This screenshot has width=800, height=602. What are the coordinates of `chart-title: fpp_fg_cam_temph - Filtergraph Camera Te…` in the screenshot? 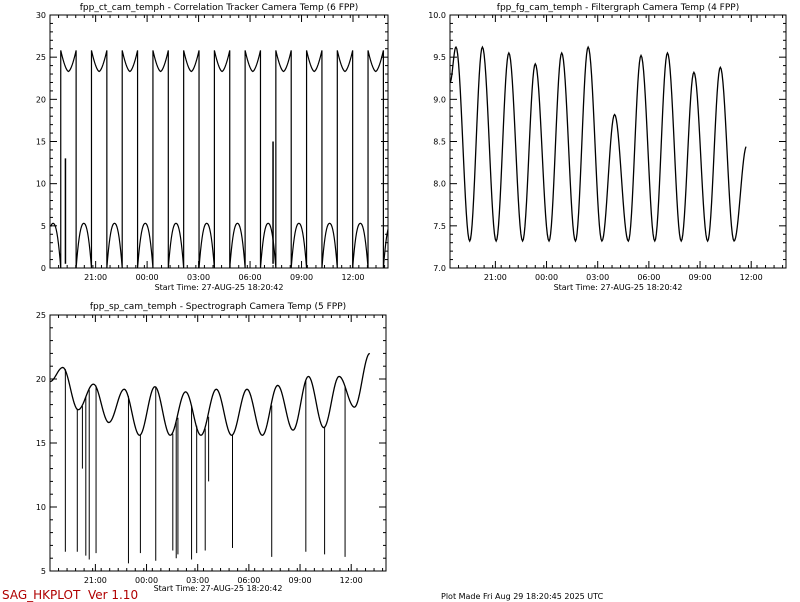 It's located at (618, 8).